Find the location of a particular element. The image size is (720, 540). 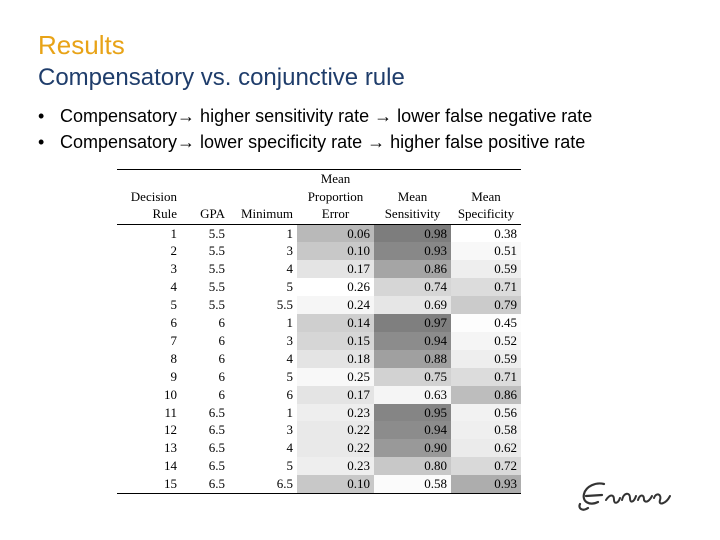

cell-decision-rule: 10 is located at coordinates (170, 394).